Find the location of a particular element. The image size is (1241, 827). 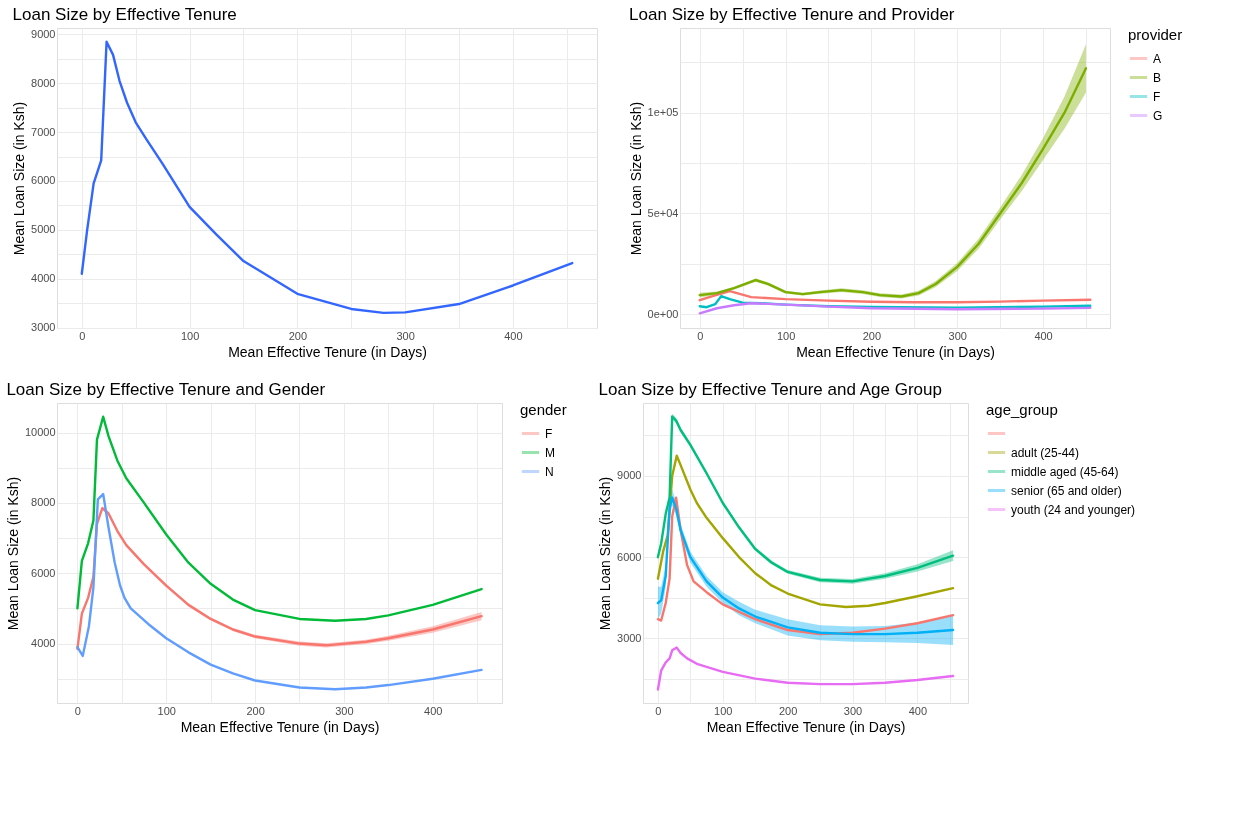

legend-label: youth (24 and younger) is located at coordinates (1073, 509).